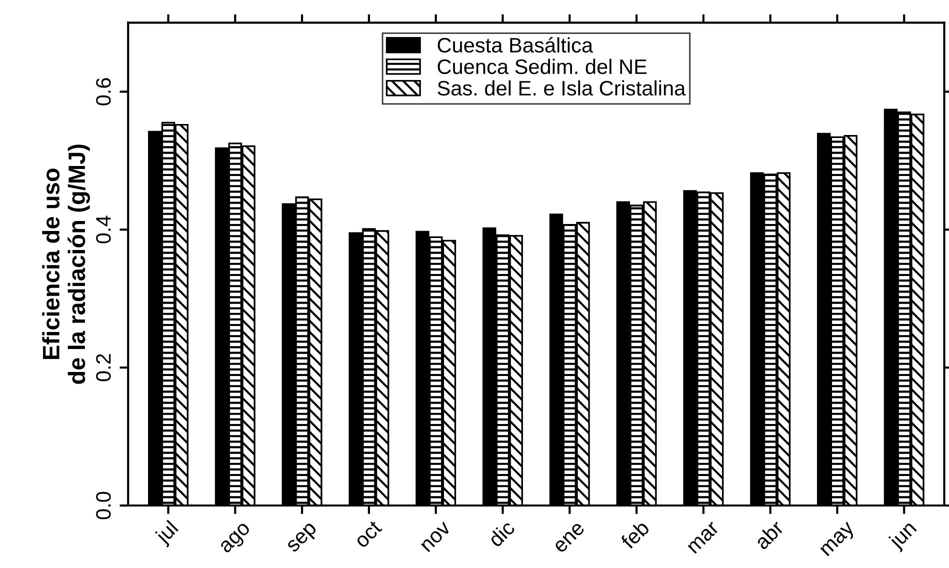  I want to click on legend-label: Sas. del E. e Isla Cristalina, so click(562, 88).